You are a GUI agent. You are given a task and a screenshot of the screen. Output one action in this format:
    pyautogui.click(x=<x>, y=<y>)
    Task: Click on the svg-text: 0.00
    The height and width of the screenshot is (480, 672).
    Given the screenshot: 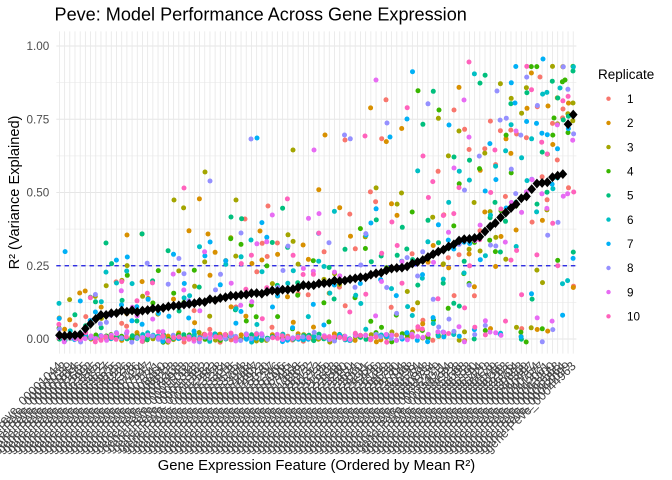 What is the action you would take?
    pyautogui.click(x=38, y=339)
    